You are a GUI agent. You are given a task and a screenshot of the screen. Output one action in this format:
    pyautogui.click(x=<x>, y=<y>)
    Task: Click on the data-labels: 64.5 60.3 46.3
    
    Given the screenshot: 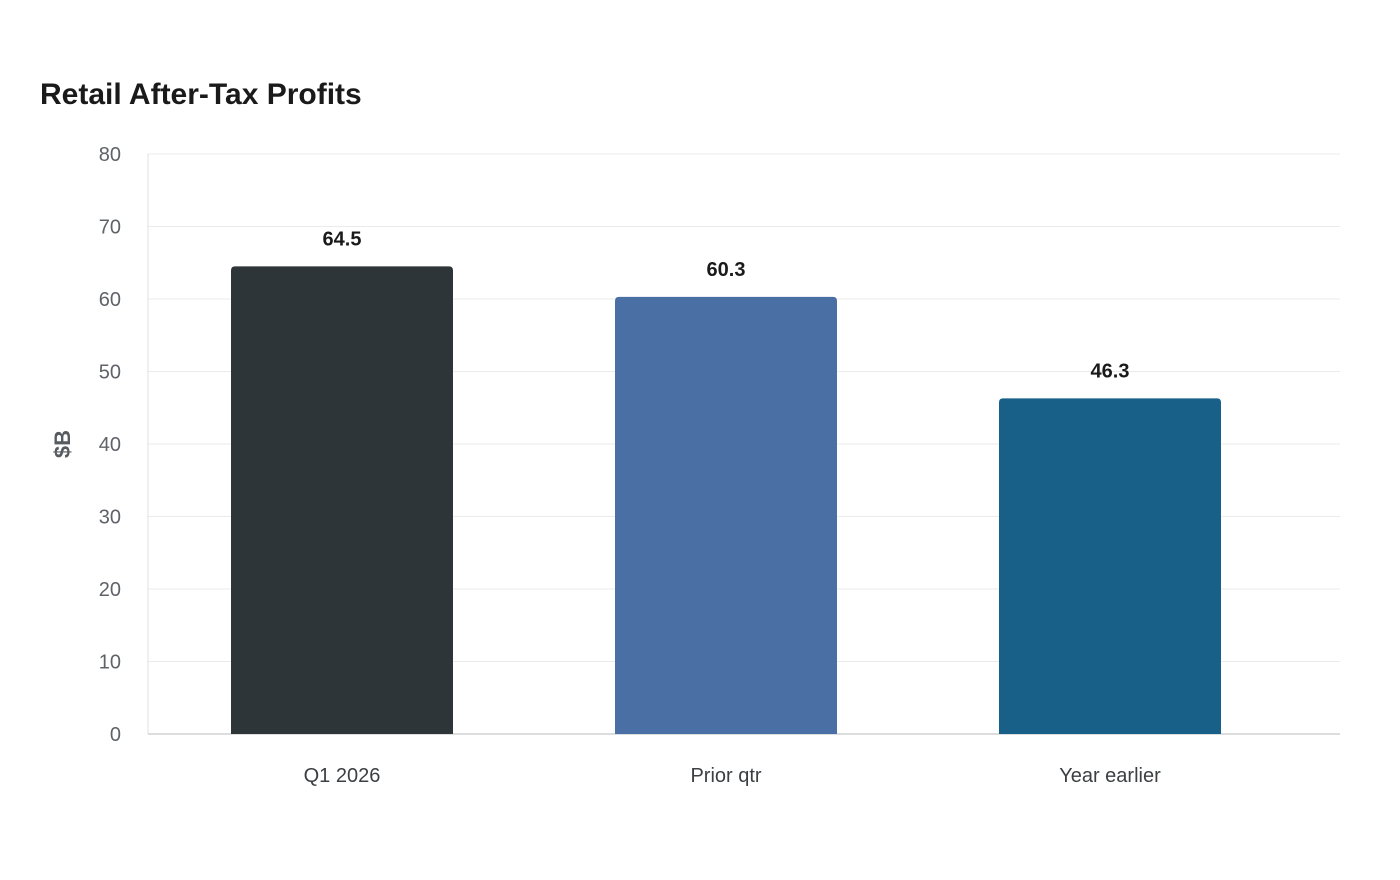 What is the action you would take?
    pyautogui.click(x=726, y=305)
    